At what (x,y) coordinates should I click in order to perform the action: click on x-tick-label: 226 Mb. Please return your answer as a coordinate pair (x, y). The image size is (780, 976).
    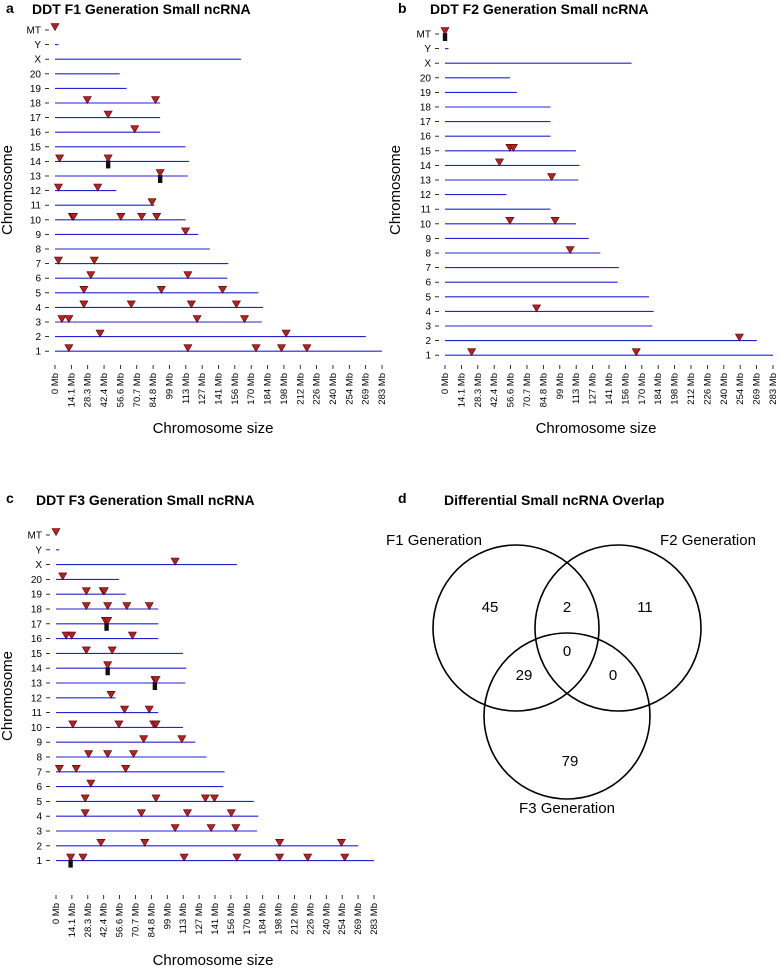
    Looking at the image, I should click on (310, 919).